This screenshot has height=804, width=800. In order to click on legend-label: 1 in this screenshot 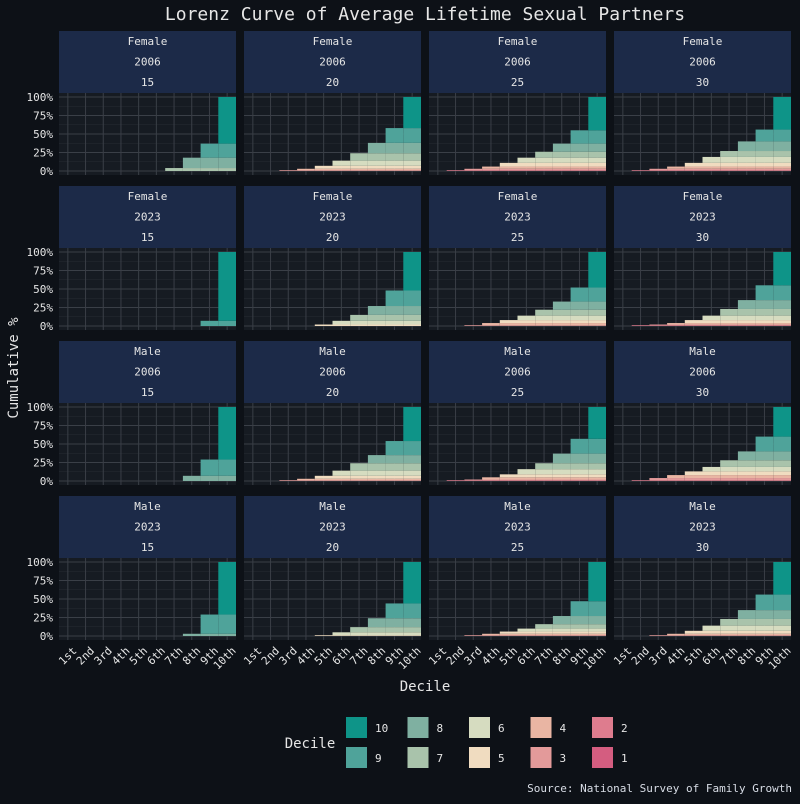, I will do `click(624, 758)`.